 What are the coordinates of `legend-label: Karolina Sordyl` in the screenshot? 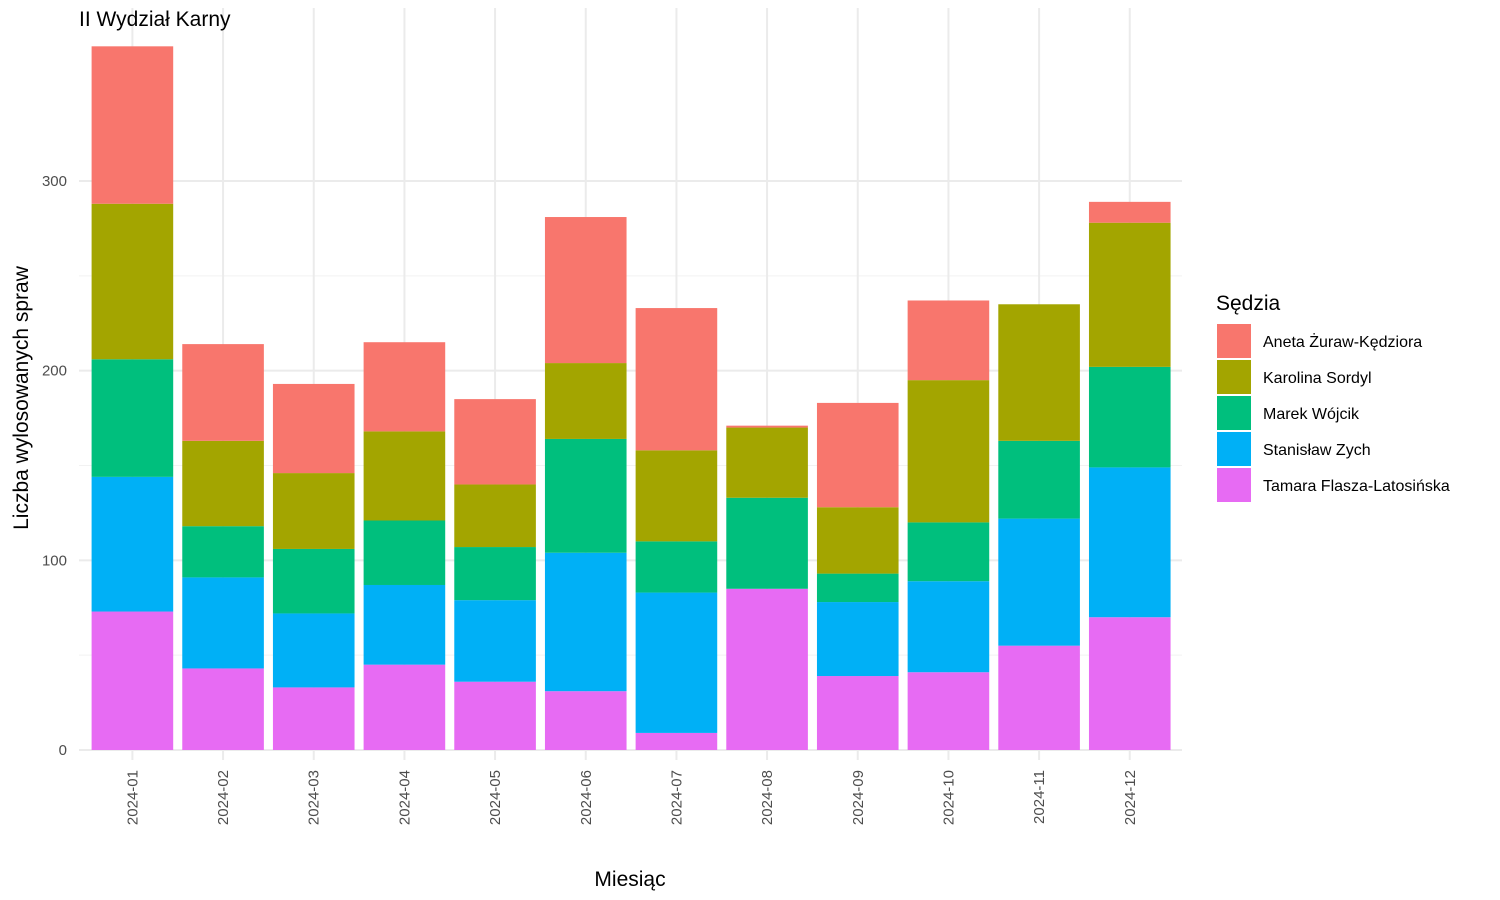 It's located at (1317, 378).